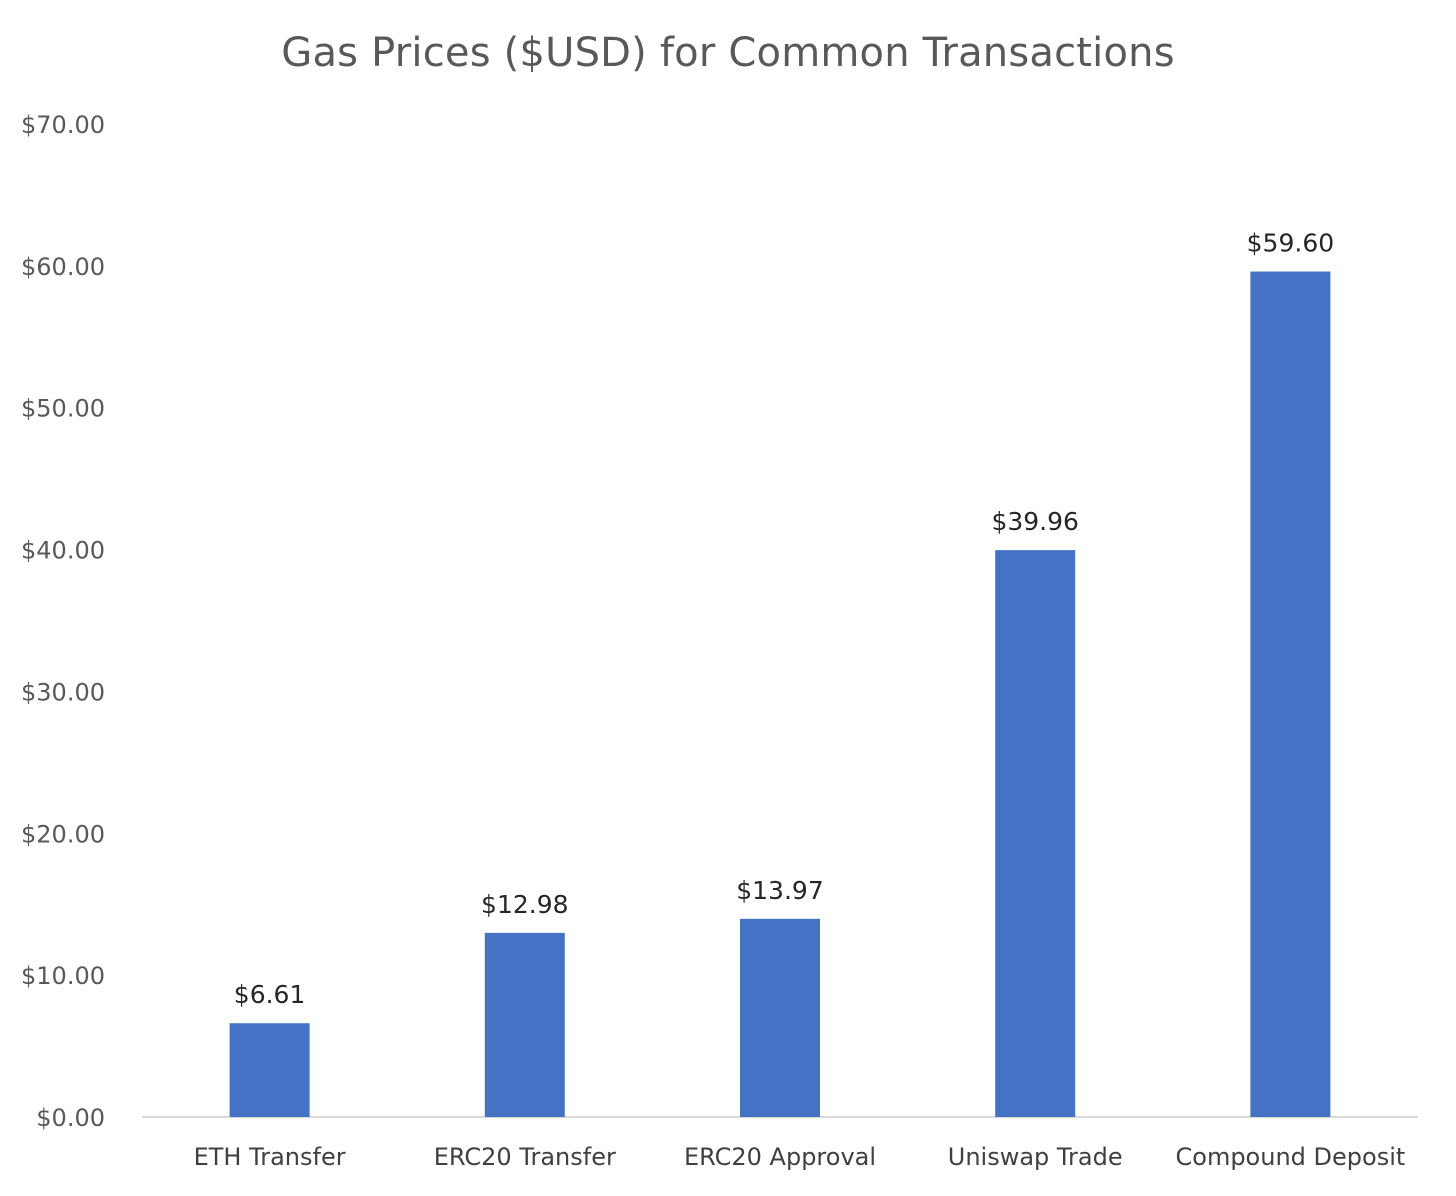 This screenshot has width=1456, height=1196. Describe the element at coordinates (63, 834) in the screenshot. I see `y-tick-label: $20.00` at that location.